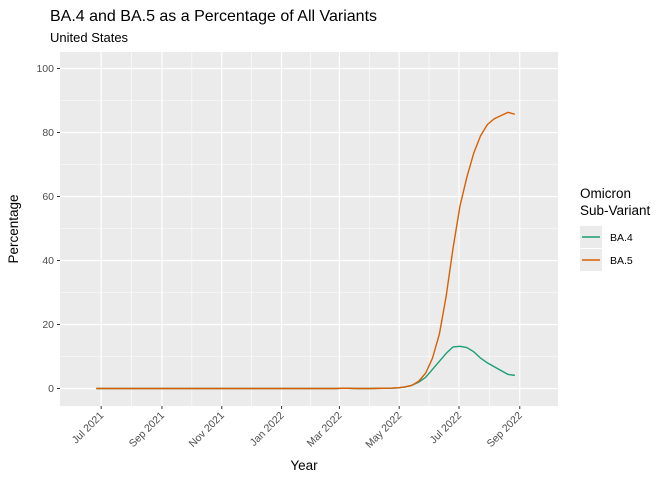  Describe the element at coordinates (48, 197) in the screenshot. I see `y-tick-label: 60` at that location.